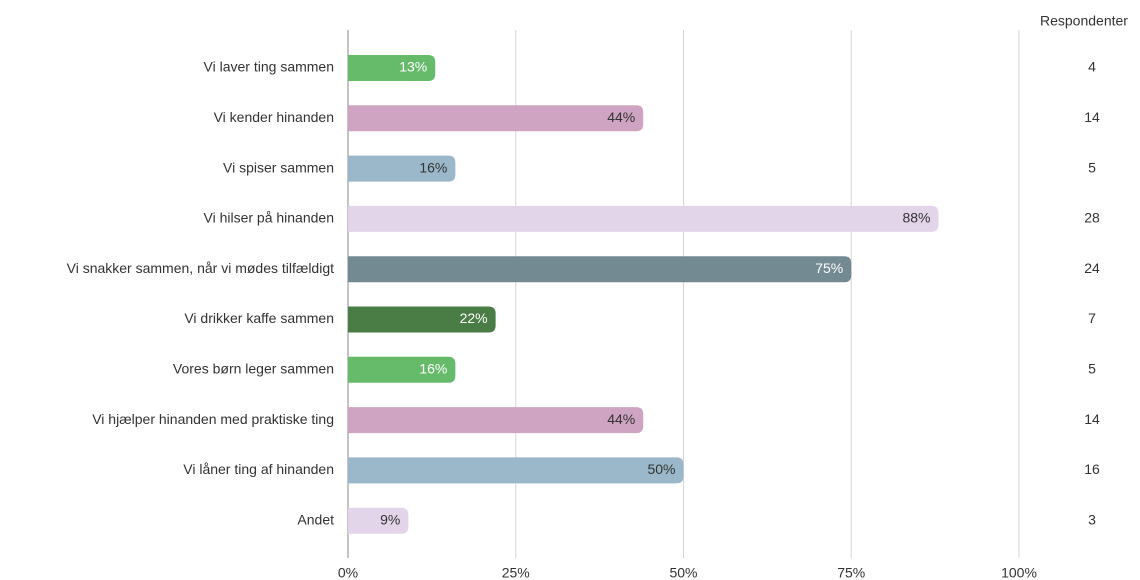  Describe the element at coordinates (390, 519) in the screenshot. I see `value-label: 9%` at that location.